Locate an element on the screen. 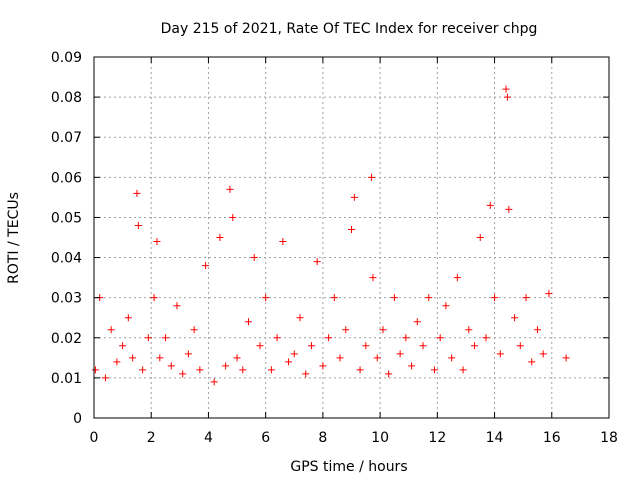 The height and width of the screenshot is (480, 640). x-tick-label: 18 is located at coordinates (609, 438).